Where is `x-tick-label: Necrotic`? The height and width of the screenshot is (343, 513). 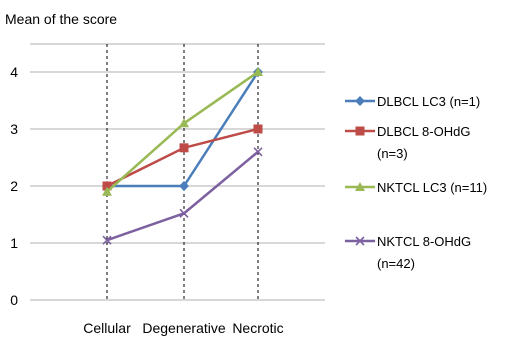
x-tick-label: Necrotic is located at coordinates (257, 328).